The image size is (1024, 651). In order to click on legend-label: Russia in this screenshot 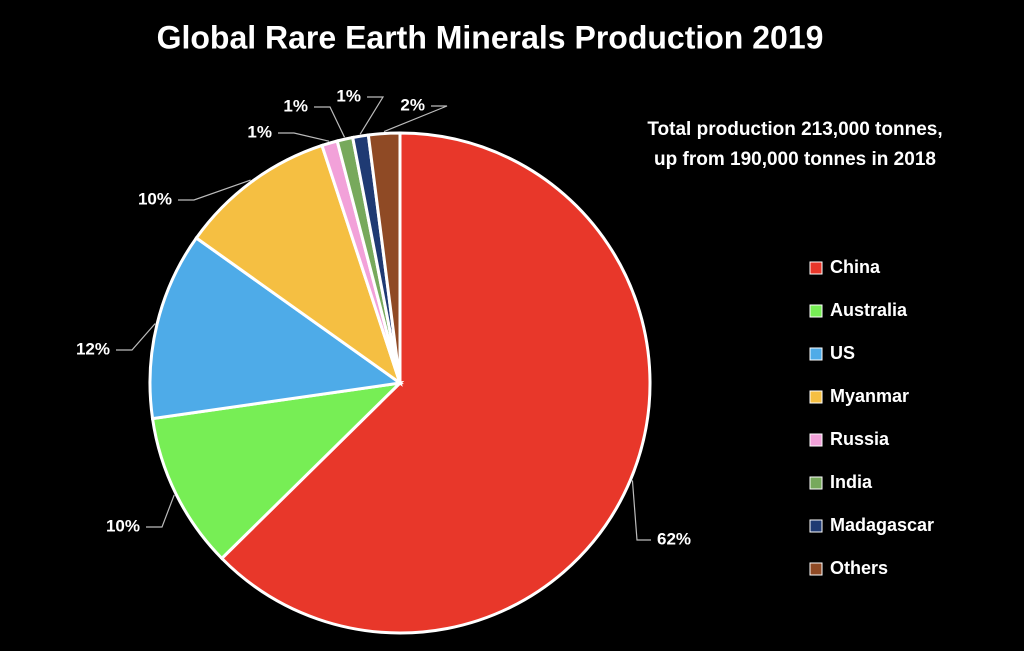, I will do `click(860, 439)`.